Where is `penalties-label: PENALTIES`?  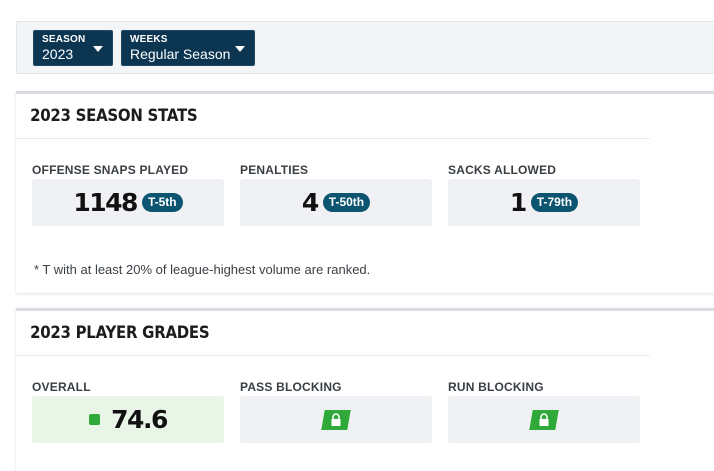
penalties-label: PENALTIES is located at coordinates (274, 170).